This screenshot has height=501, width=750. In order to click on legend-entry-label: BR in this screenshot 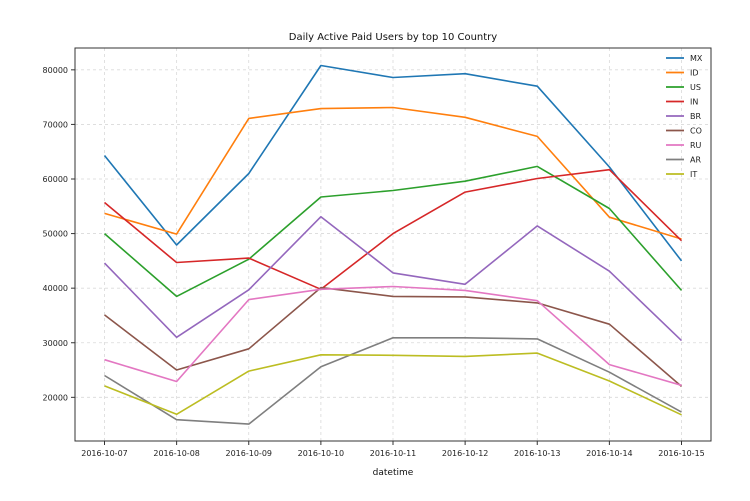, I will do `click(695, 116)`.